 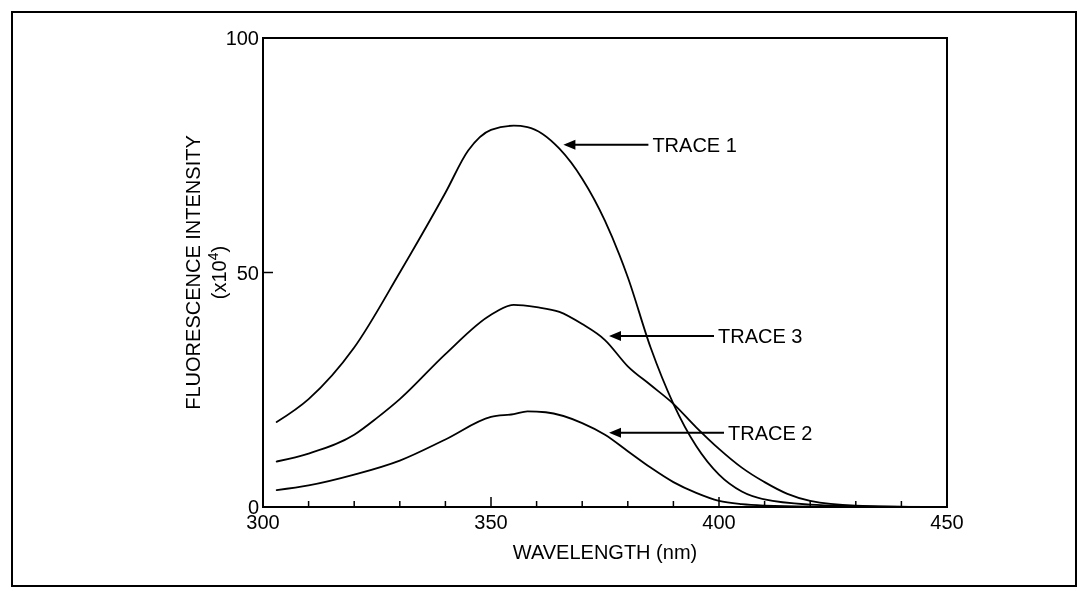 I want to click on y-tick-label: 100, so click(x=242, y=38).